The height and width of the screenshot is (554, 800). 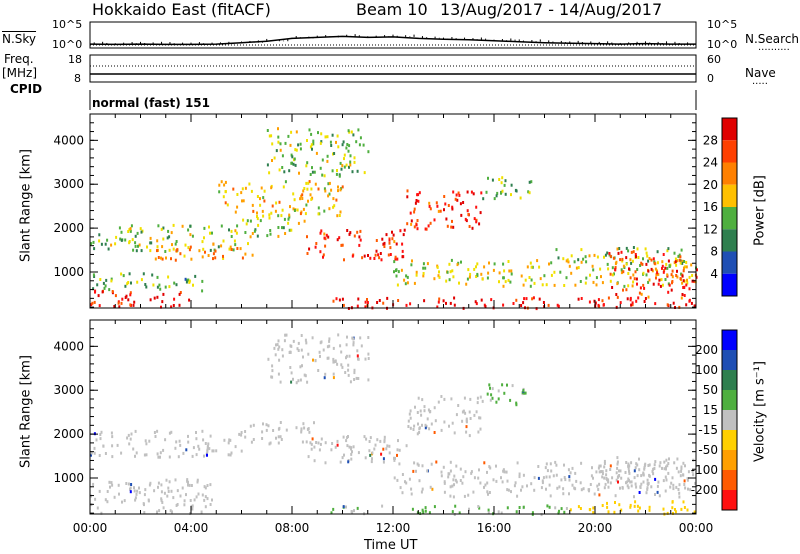 What do you see at coordinates (494, 528) in the screenshot?
I see `x-tick-label: 16:00` at bounding box center [494, 528].